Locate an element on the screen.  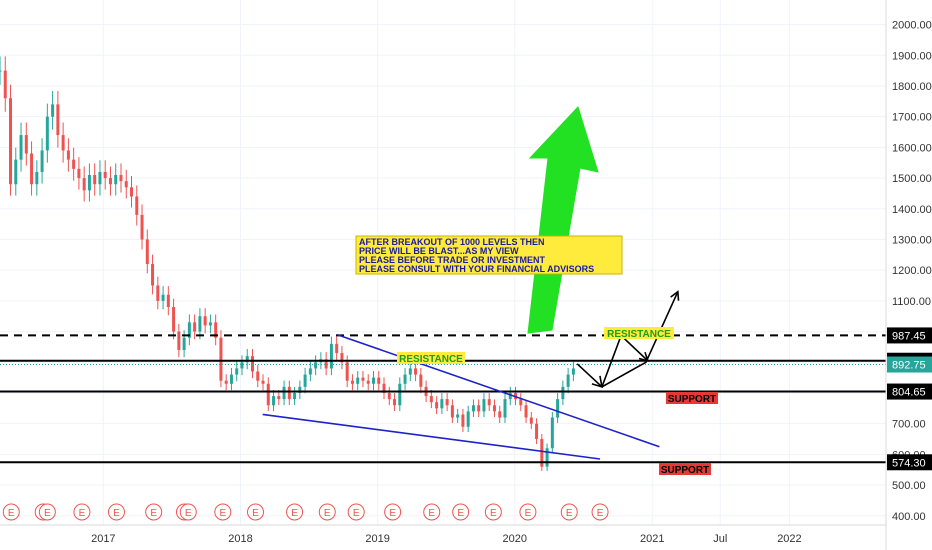
big-green-arrow-shape is located at coordinates (563, 220).